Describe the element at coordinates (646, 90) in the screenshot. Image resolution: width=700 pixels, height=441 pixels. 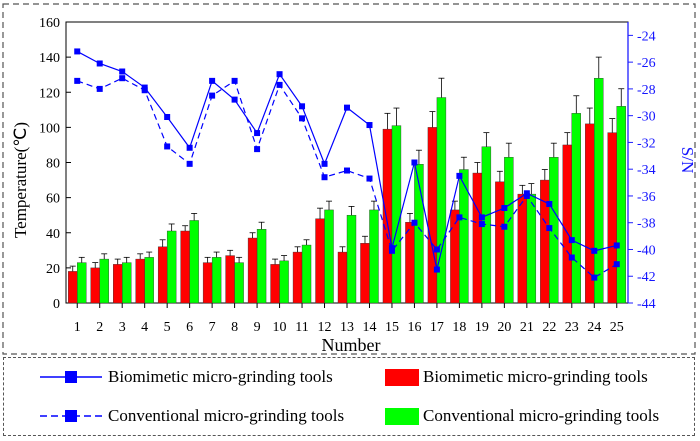
I see `y2-tick-label: -28` at that location.